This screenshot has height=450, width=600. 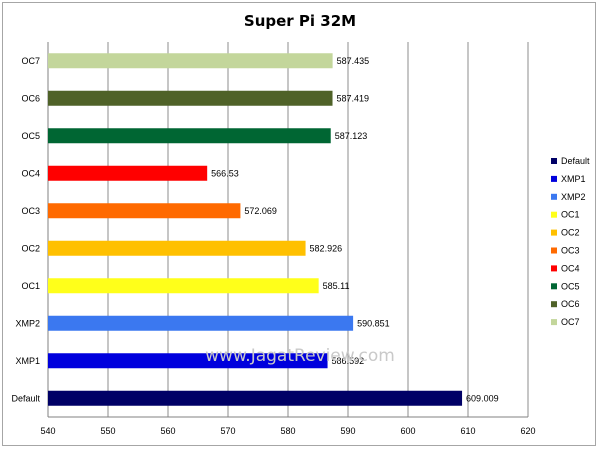 What do you see at coordinates (570, 241) in the screenshot?
I see `legend: Default XMP1 XMP2 OC1 OC2 OC3 OC4 OC5 OC6 OC7` at bounding box center [570, 241].